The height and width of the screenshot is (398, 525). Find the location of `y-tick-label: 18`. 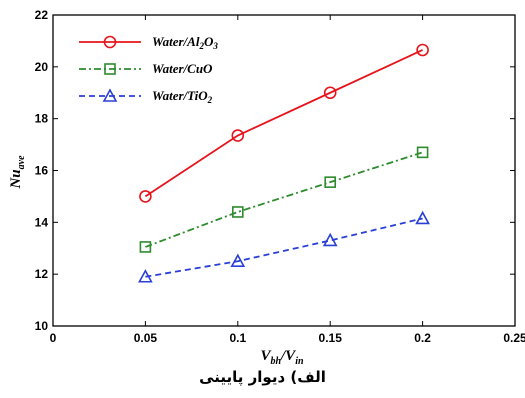

y-tick-label: 18 is located at coordinates (42, 119).